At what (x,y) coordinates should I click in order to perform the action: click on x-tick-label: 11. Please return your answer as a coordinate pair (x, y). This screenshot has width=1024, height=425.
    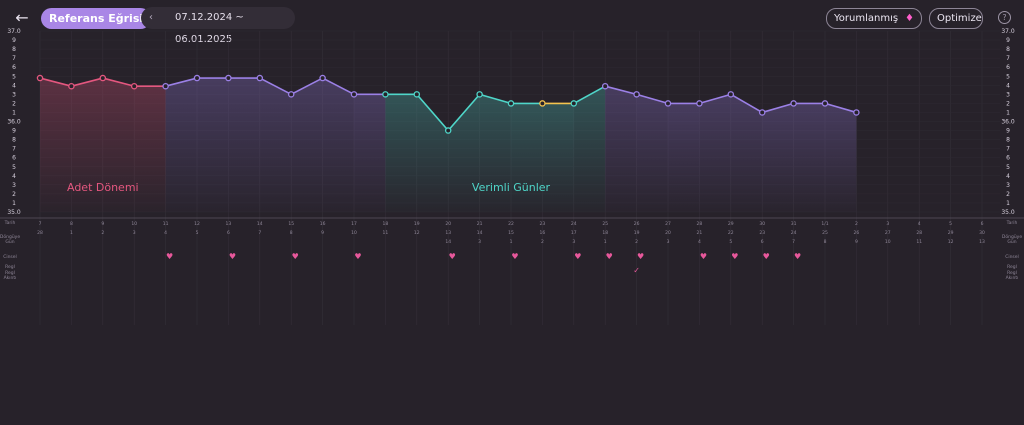
    Looking at the image, I should click on (166, 224).